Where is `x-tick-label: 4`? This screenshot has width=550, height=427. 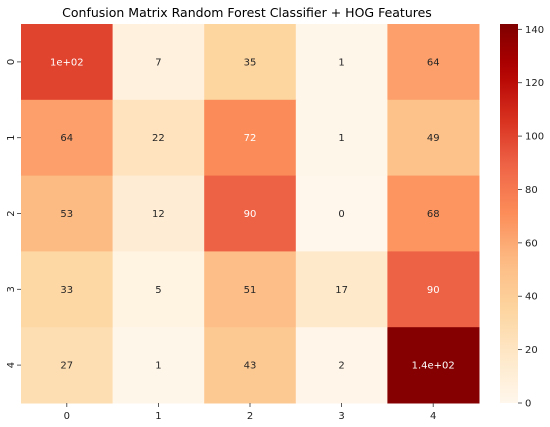 x-tick-label: 4 is located at coordinates (433, 416).